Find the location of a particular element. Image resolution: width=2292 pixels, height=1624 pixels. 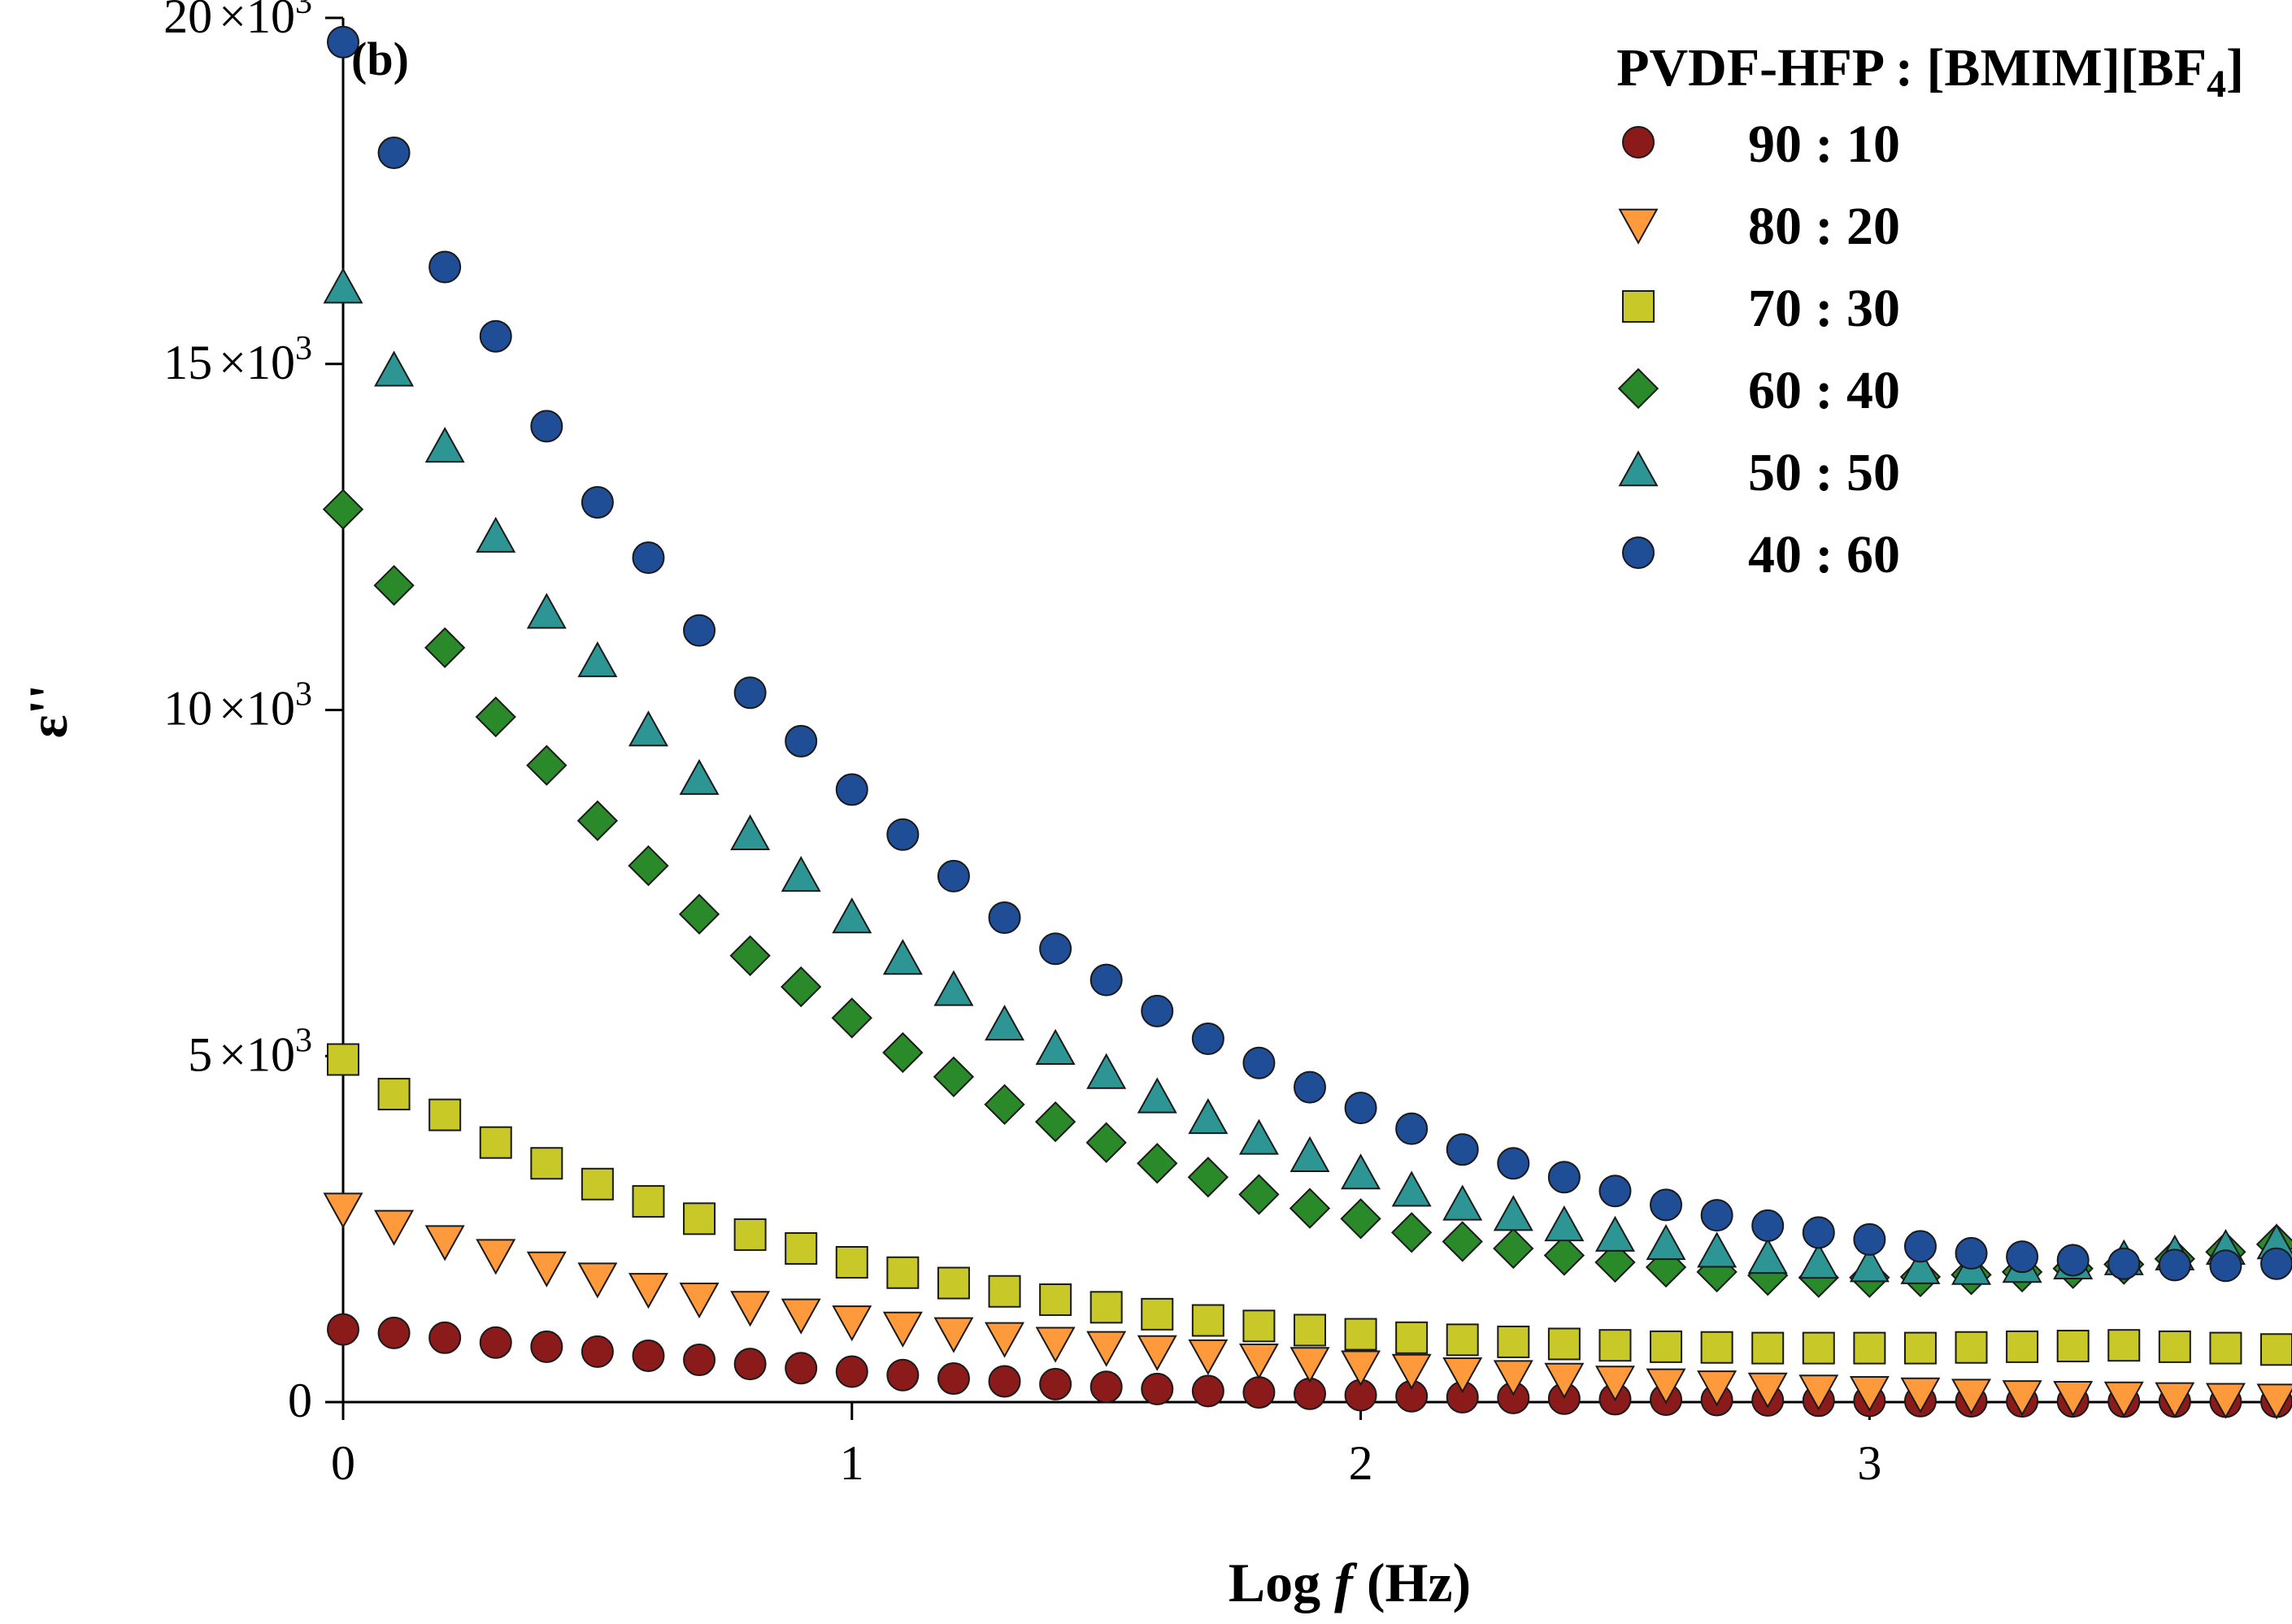

legend-label: 70 : 30 is located at coordinates (1824, 308).